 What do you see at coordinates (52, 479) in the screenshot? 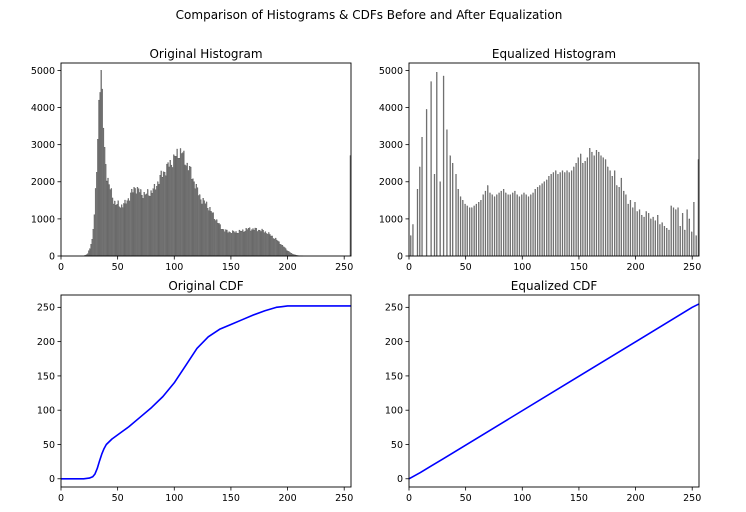
I see `y-tick-label: 0` at bounding box center [52, 479].